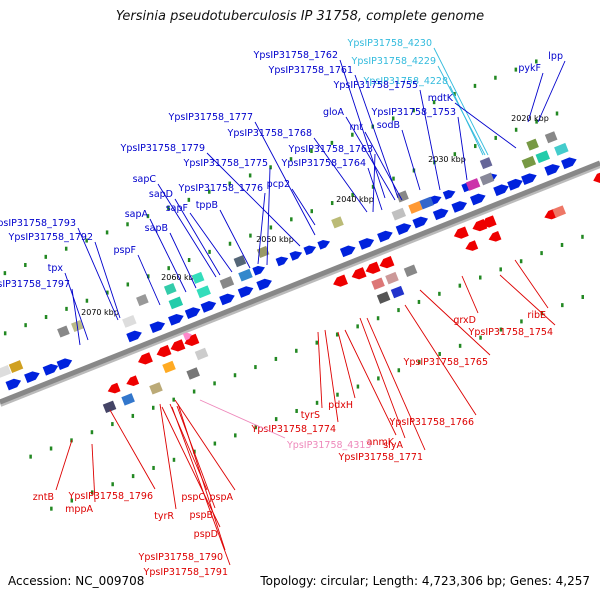 This screenshot has height=600, width=600. I want to click on accession-text: Accession: NC_009708, so click(76, 581).